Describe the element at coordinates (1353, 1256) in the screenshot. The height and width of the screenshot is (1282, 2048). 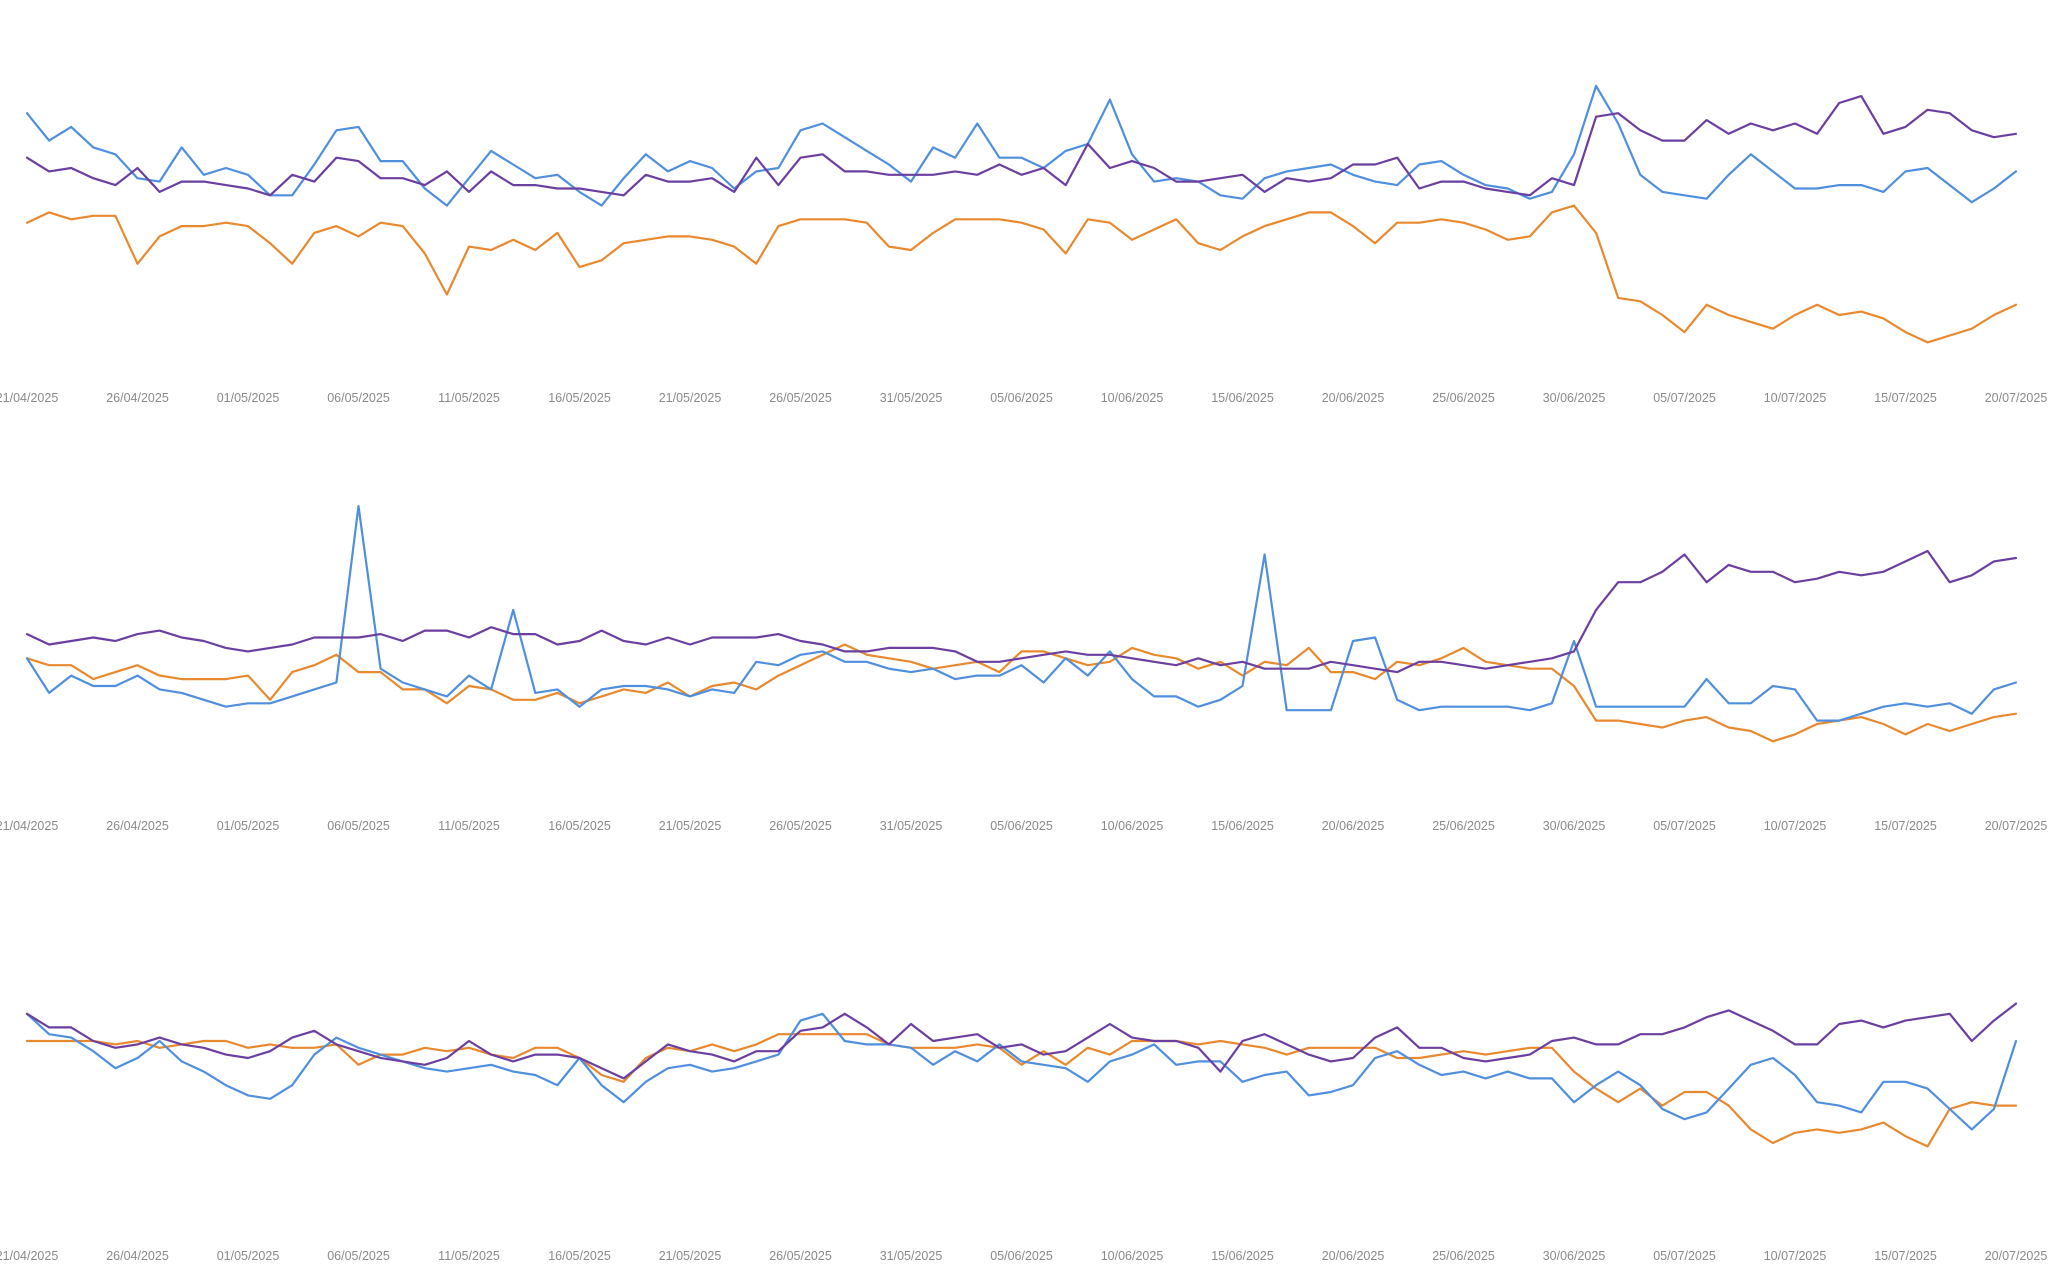
I see `chart3-x-tick-label: 20/06/2025` at that location.